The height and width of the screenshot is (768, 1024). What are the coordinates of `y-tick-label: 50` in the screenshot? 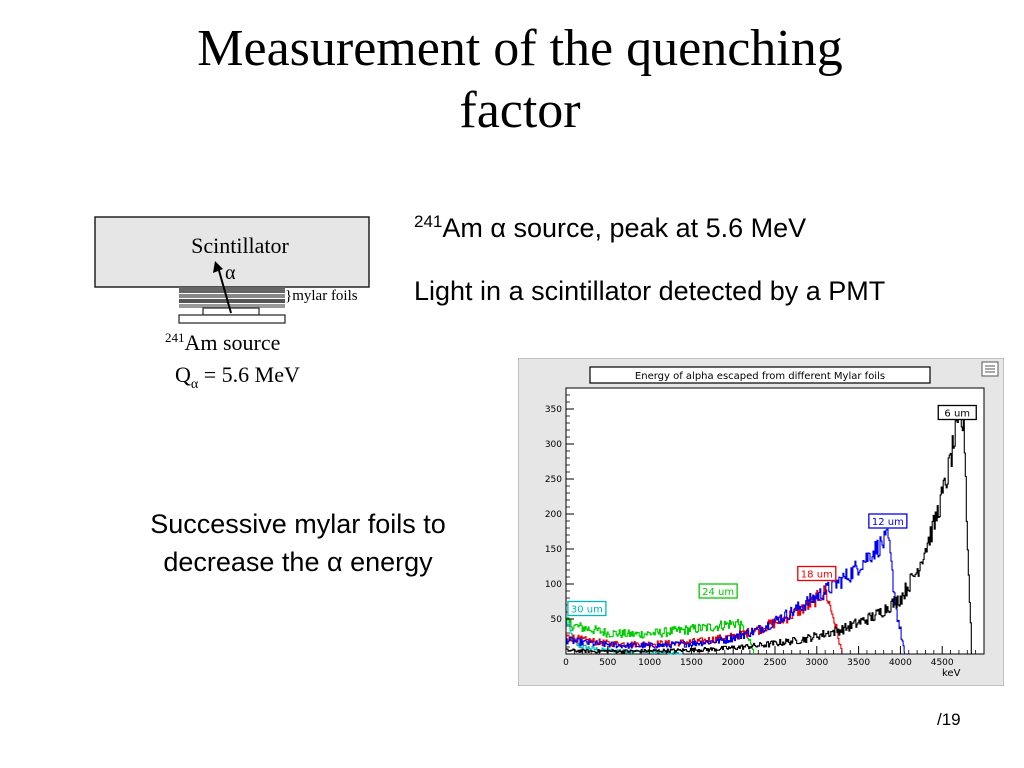 It's located at (557, 620).